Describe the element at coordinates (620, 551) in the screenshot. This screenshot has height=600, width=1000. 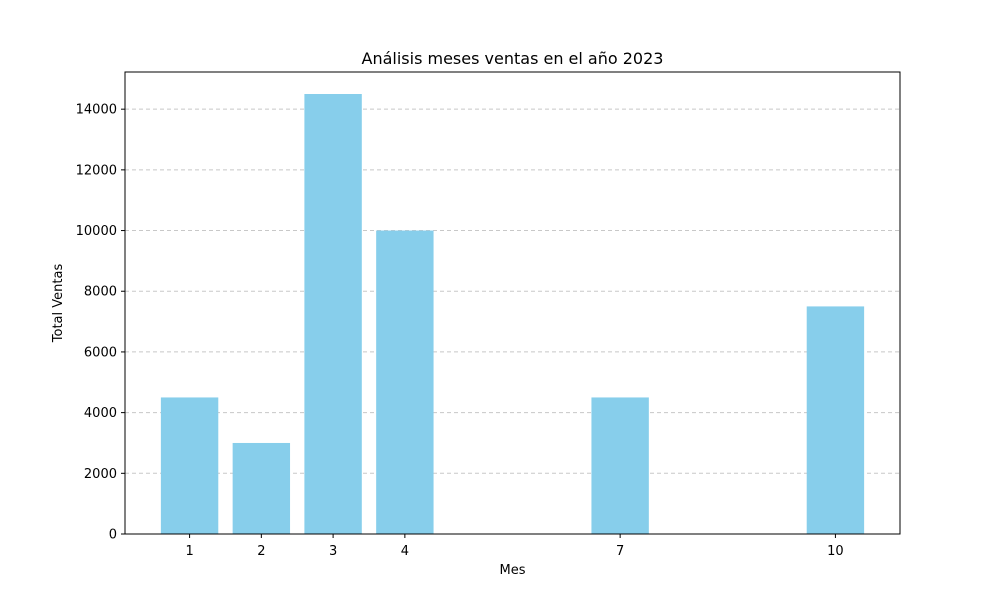
I see `x-tick-label: 7` at that location.